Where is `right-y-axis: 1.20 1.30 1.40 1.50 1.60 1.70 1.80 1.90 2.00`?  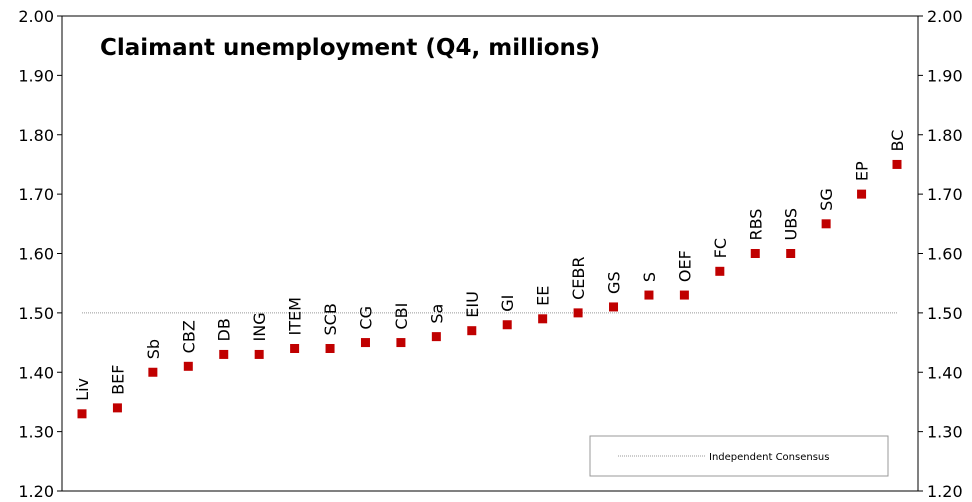 right-y-axis: 1.20 1.30 1.40 1.50 1.60 1.70 1.80 1.90 2.00 is located at coordinates (940, 254).